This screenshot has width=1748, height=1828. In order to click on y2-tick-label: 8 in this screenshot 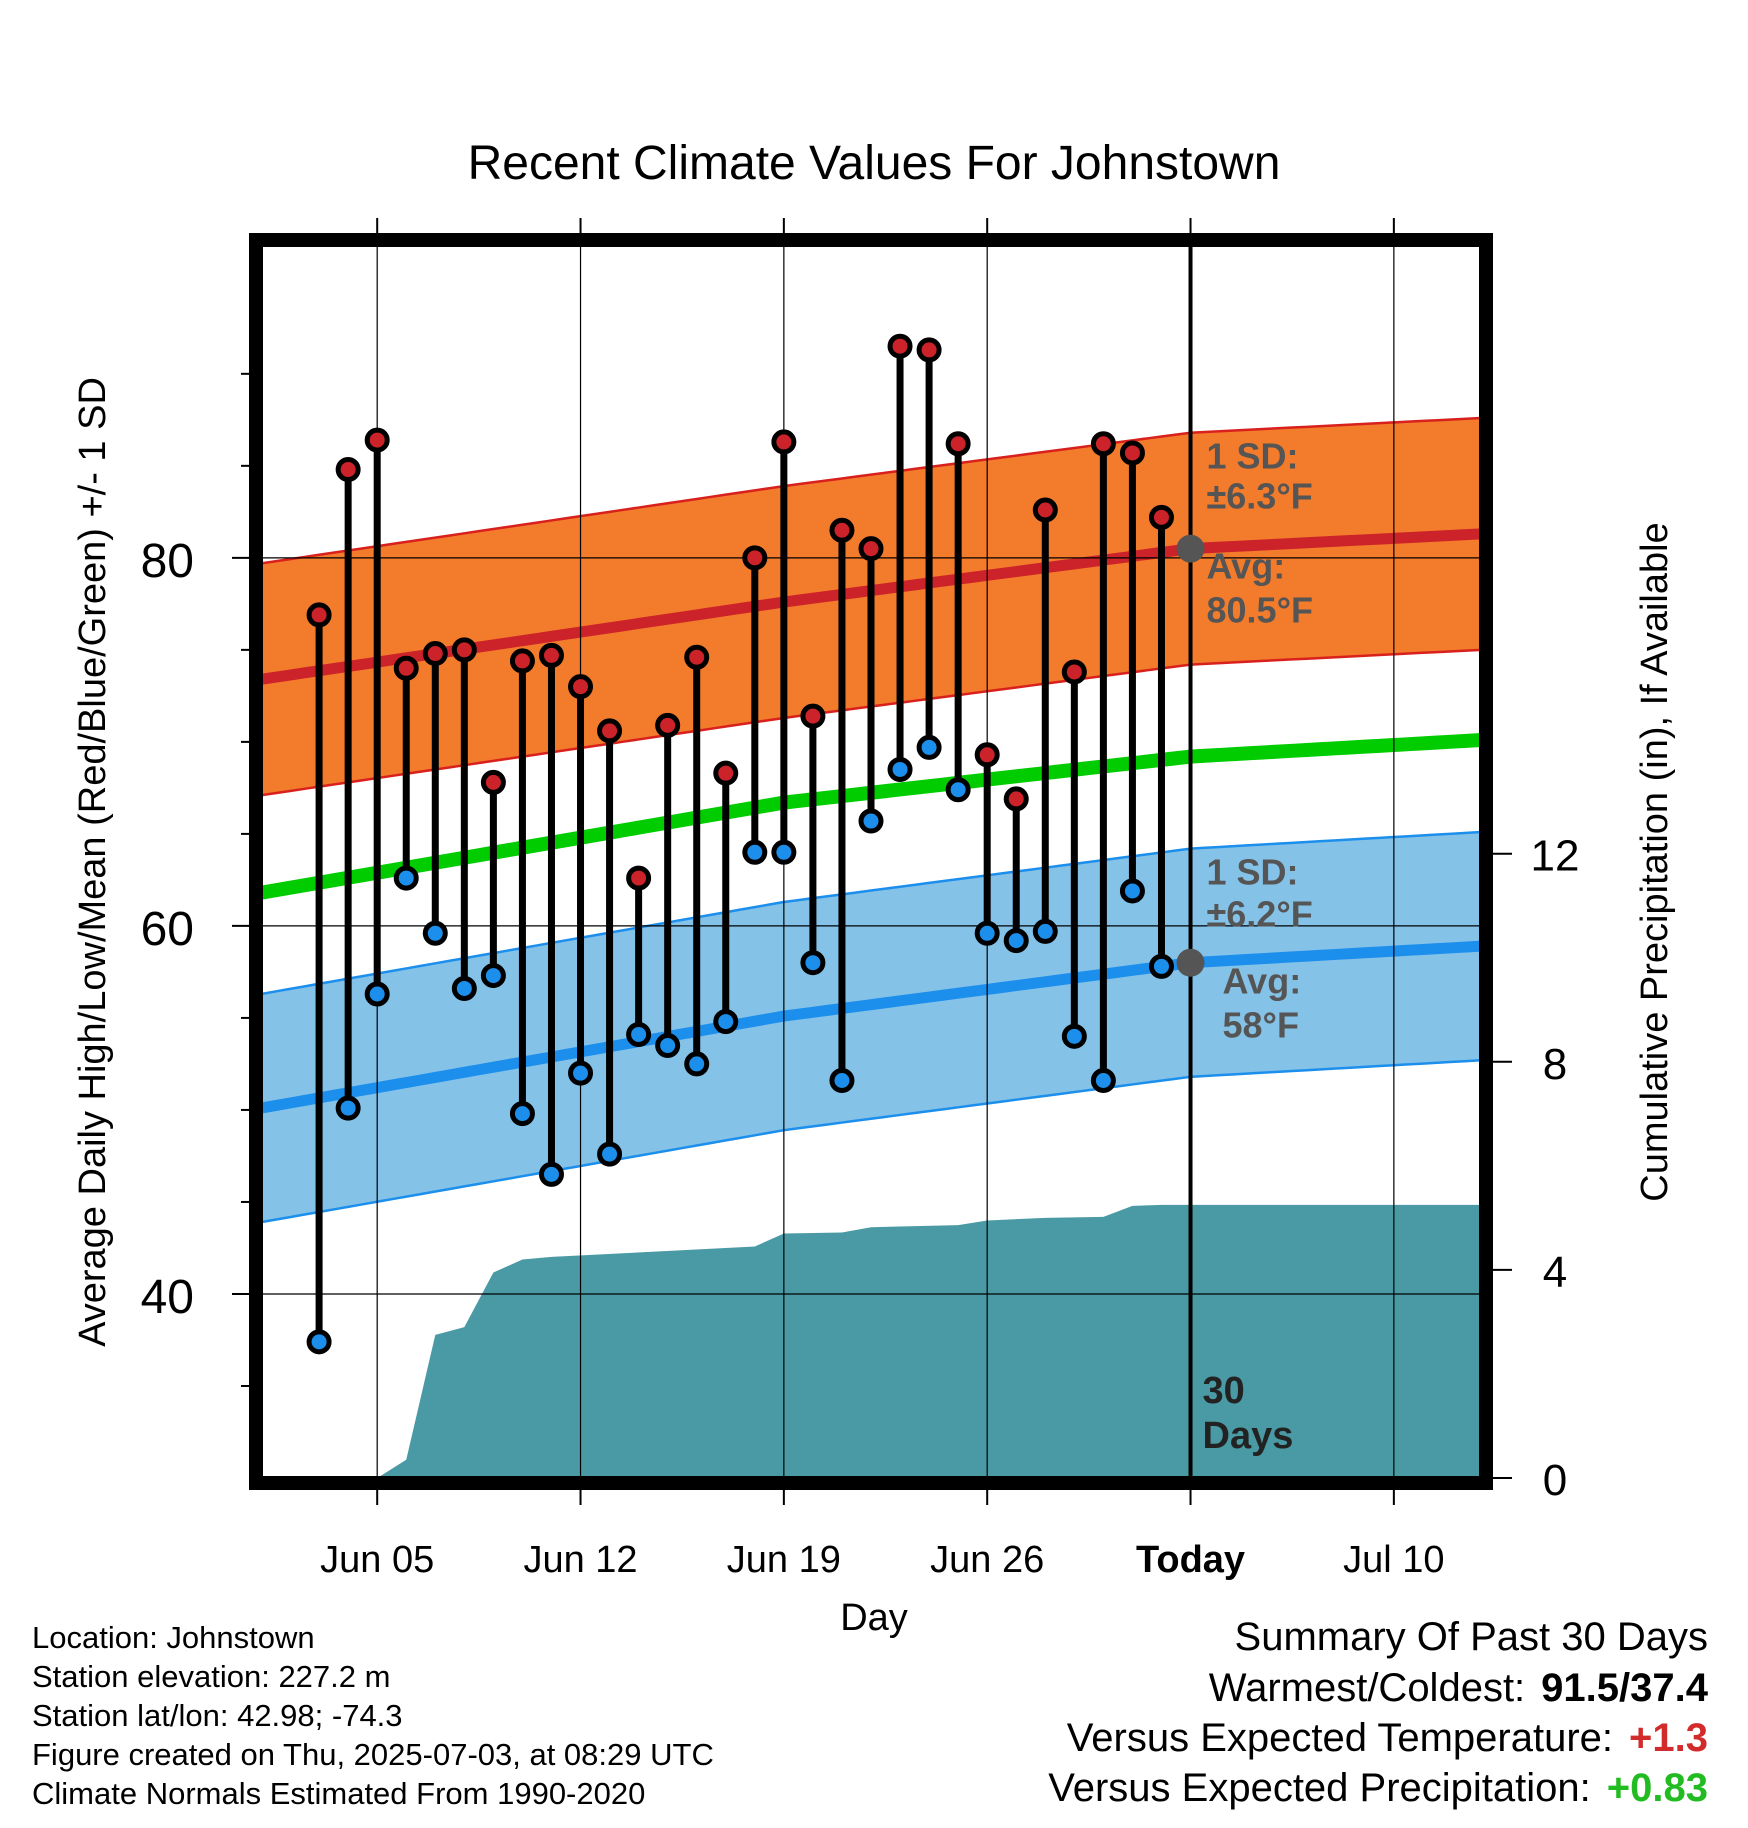, I will do `click(1555, 1064)`.